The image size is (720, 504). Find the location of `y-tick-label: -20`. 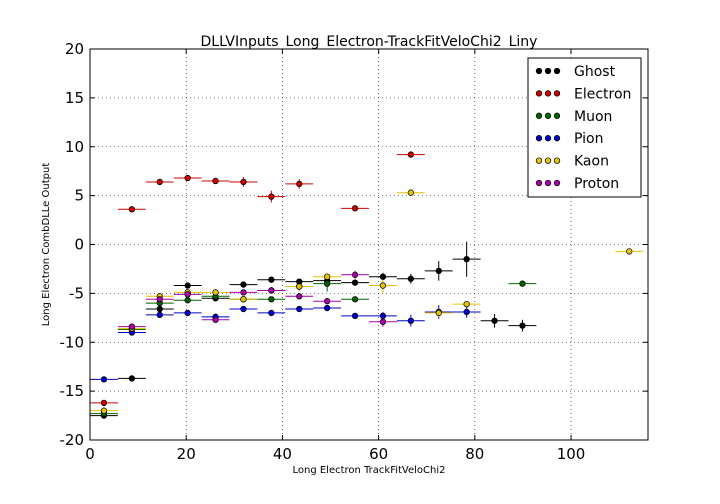

y-tick-label: -20 is located at coordinates (72, 440).